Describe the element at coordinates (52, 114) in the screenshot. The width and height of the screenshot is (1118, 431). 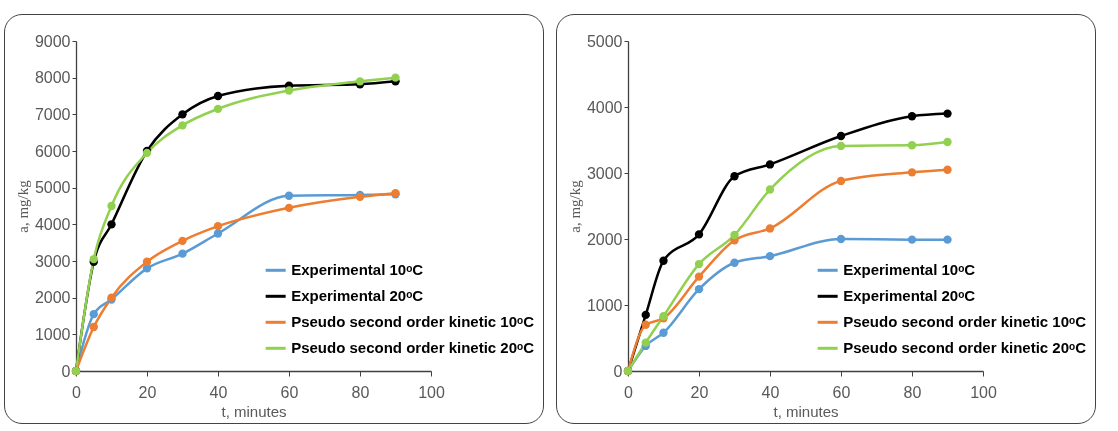
I see `y-tick-label: 7000` at that location.